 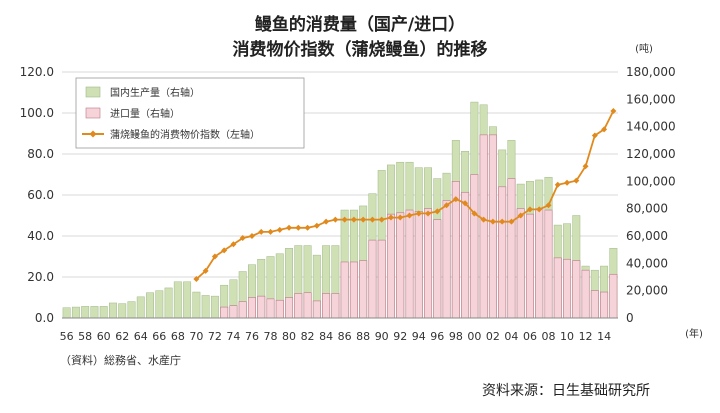 What do you see at coordinates (586, 336) in the screenshot?
I see `x-axis-tick-label: 12` at bounding box center [586, 336].